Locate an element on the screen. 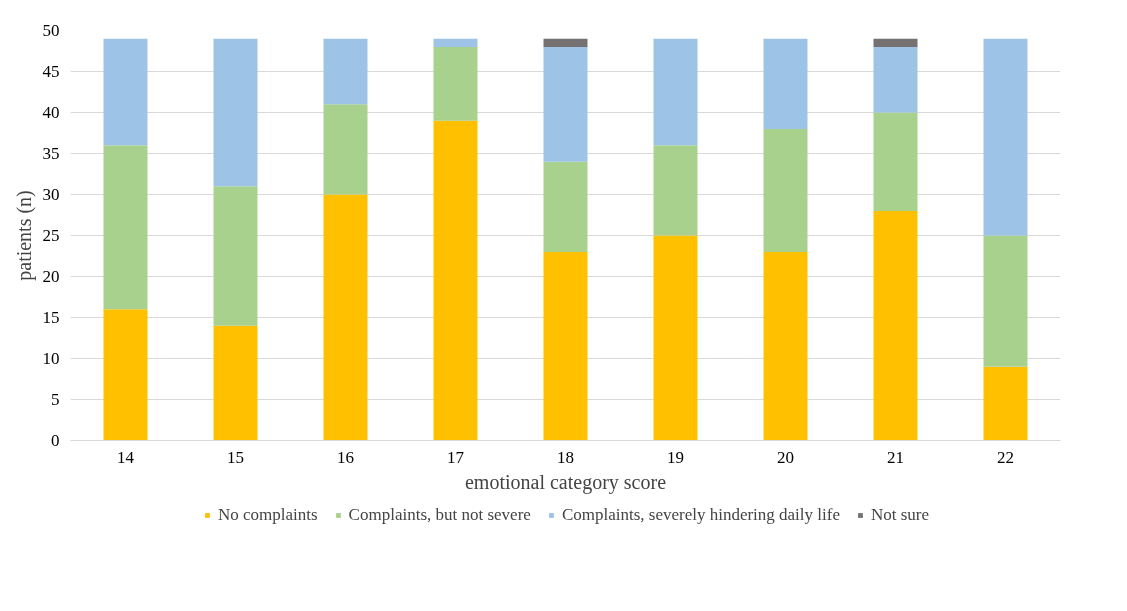 Image resolution: width=1127 pixels, height=611 pixels. legend-label: No complaints is located at coordinates (267, 515).